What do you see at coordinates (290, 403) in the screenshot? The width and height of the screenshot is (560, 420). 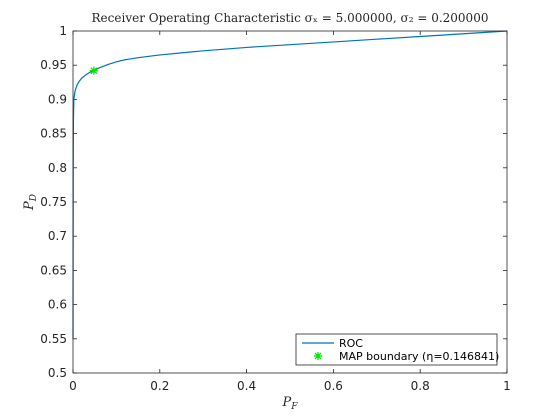 I see `x-axis-label: PF` at bounding box center [290, 403].